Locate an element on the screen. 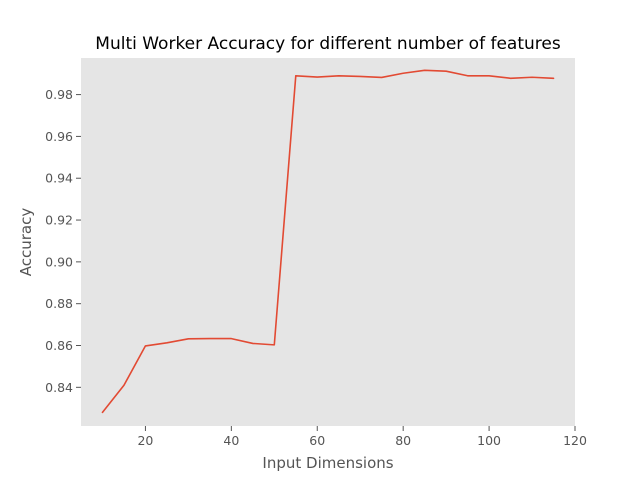 The height and width of the screenshot is (480, 640). y-tick-label: 0.88 is located at coordinates (59, 303).